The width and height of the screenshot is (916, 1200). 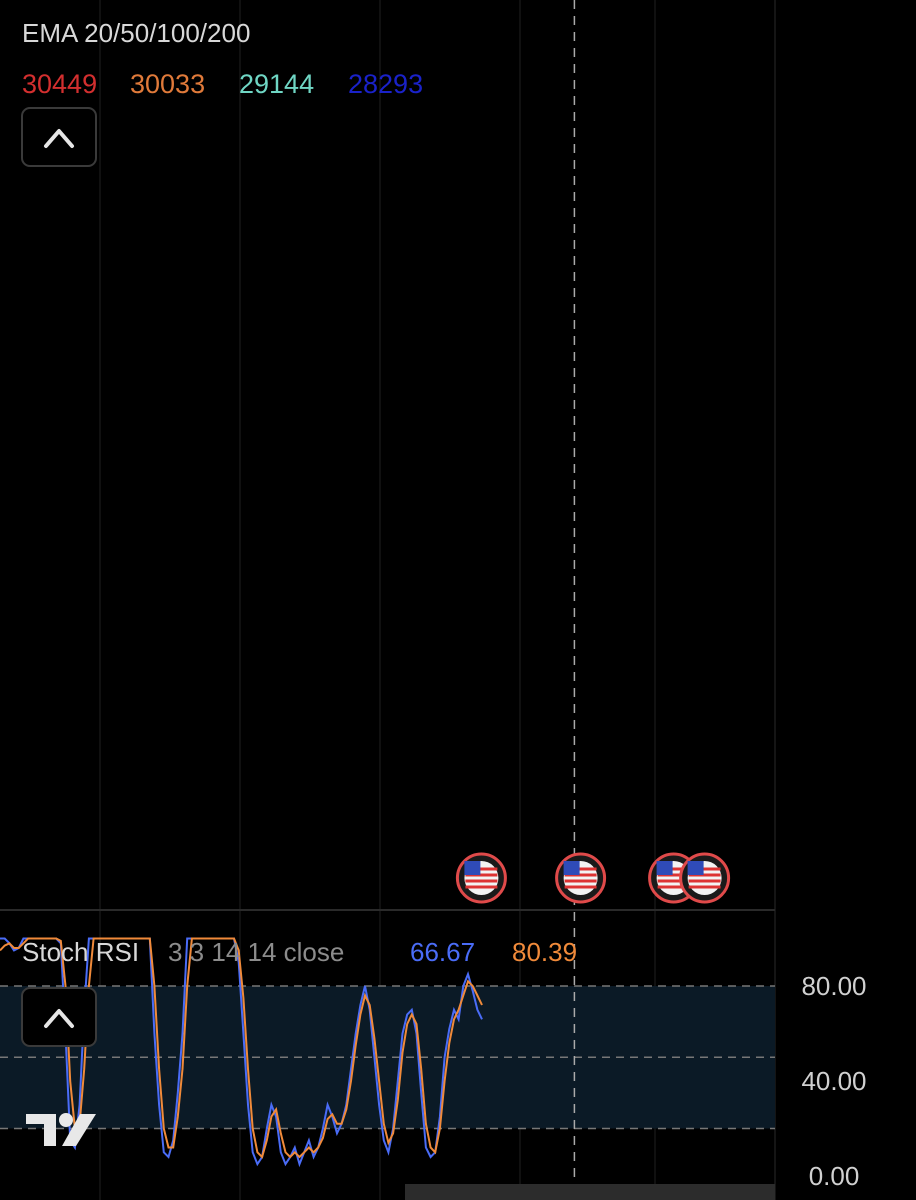 I want to click on ema20-value: 30449, so click(x=59, y=84).